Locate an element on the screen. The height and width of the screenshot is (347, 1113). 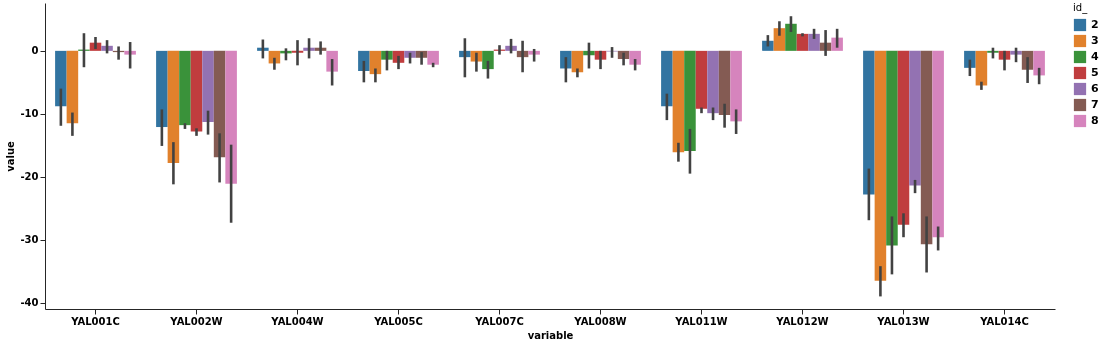
y-tick-label: -30 is located at coordinates (29, 240).